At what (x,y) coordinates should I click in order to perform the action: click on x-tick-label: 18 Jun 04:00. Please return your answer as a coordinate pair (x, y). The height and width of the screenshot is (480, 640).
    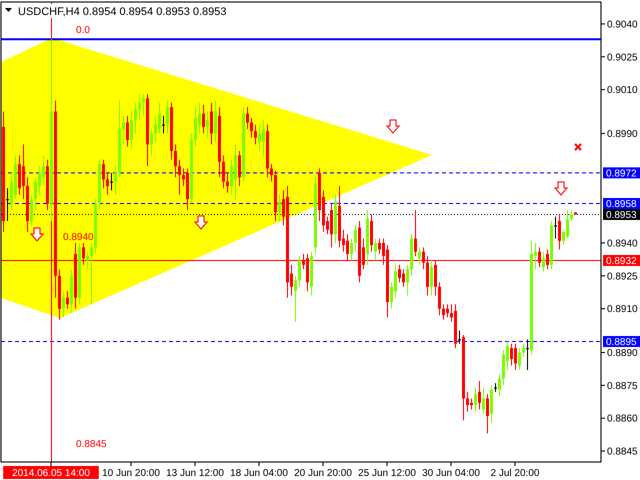
    Looking at the image, I should click on (259, 473).